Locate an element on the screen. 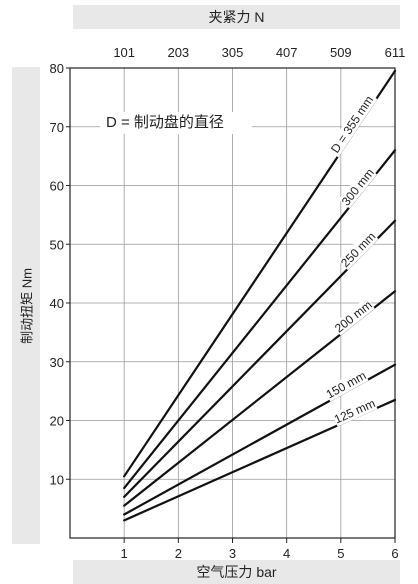 The image size is (418, 584). y-tick-label: 70 is located at coordinates (57, 127).